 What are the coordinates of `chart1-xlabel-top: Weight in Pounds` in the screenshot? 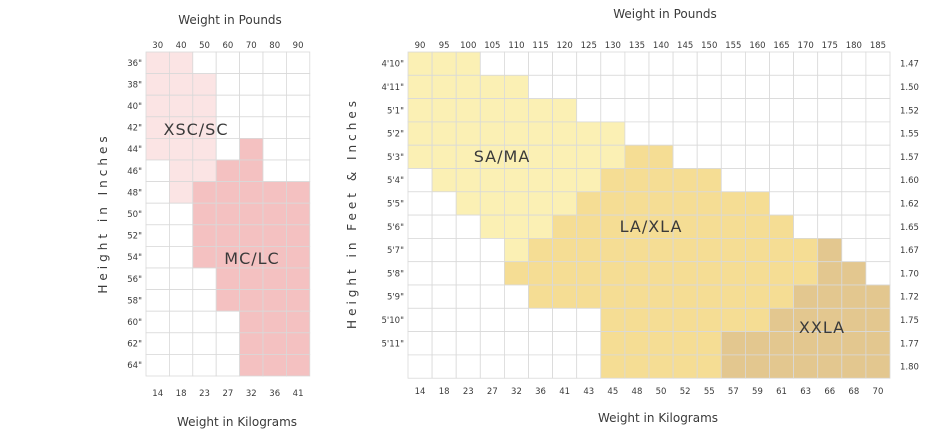 It's located at (230, 20).